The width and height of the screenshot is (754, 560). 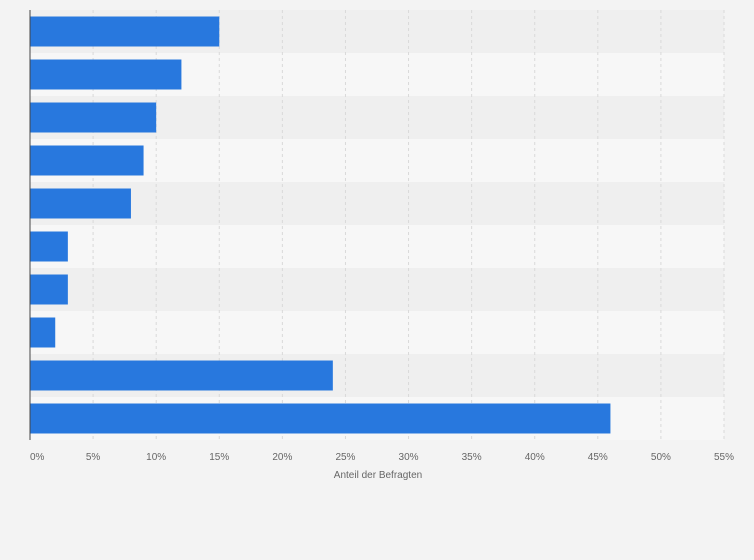 I want to click on x-tick-label: 35%, so click(x=472, y=457).